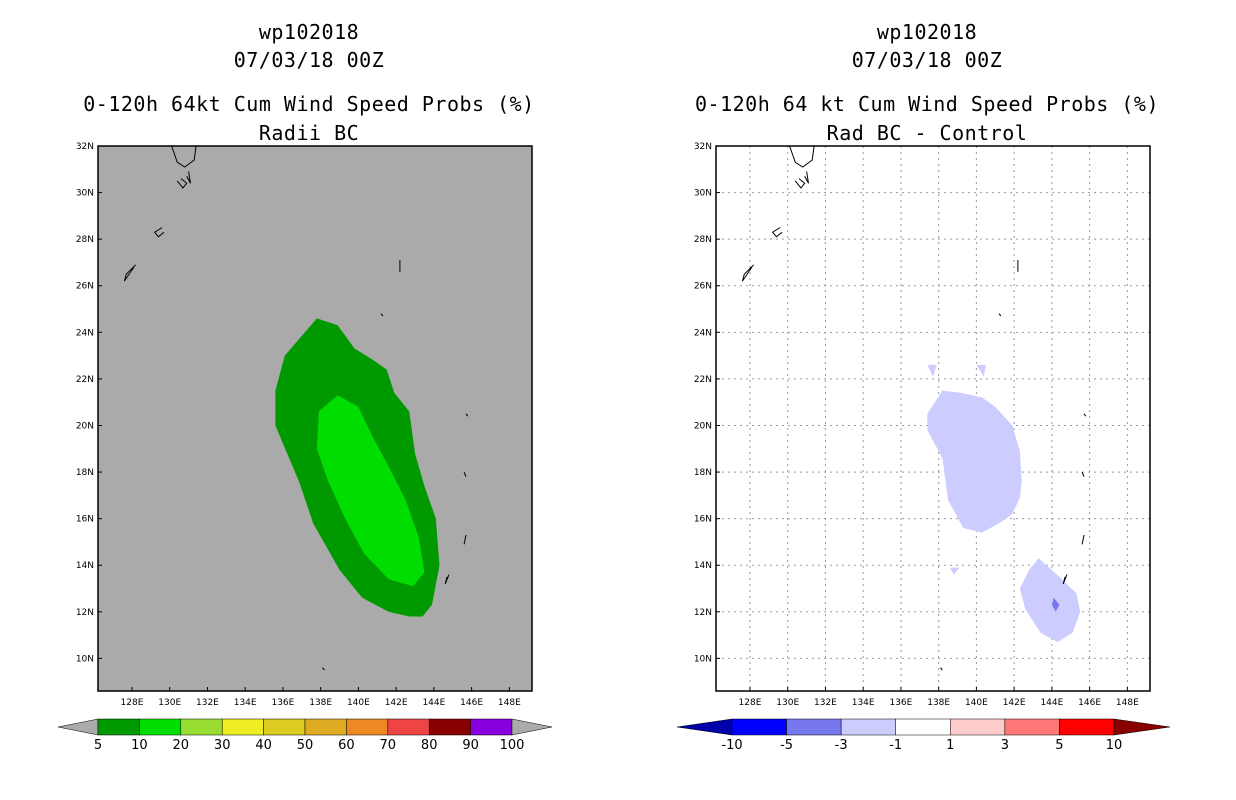 This screenshot has width=1236, height=800. What do you see at coordinates (85, 147) in the screenshot?
I see `lat-tick-label: 32N` at bounding box center [85, 147].